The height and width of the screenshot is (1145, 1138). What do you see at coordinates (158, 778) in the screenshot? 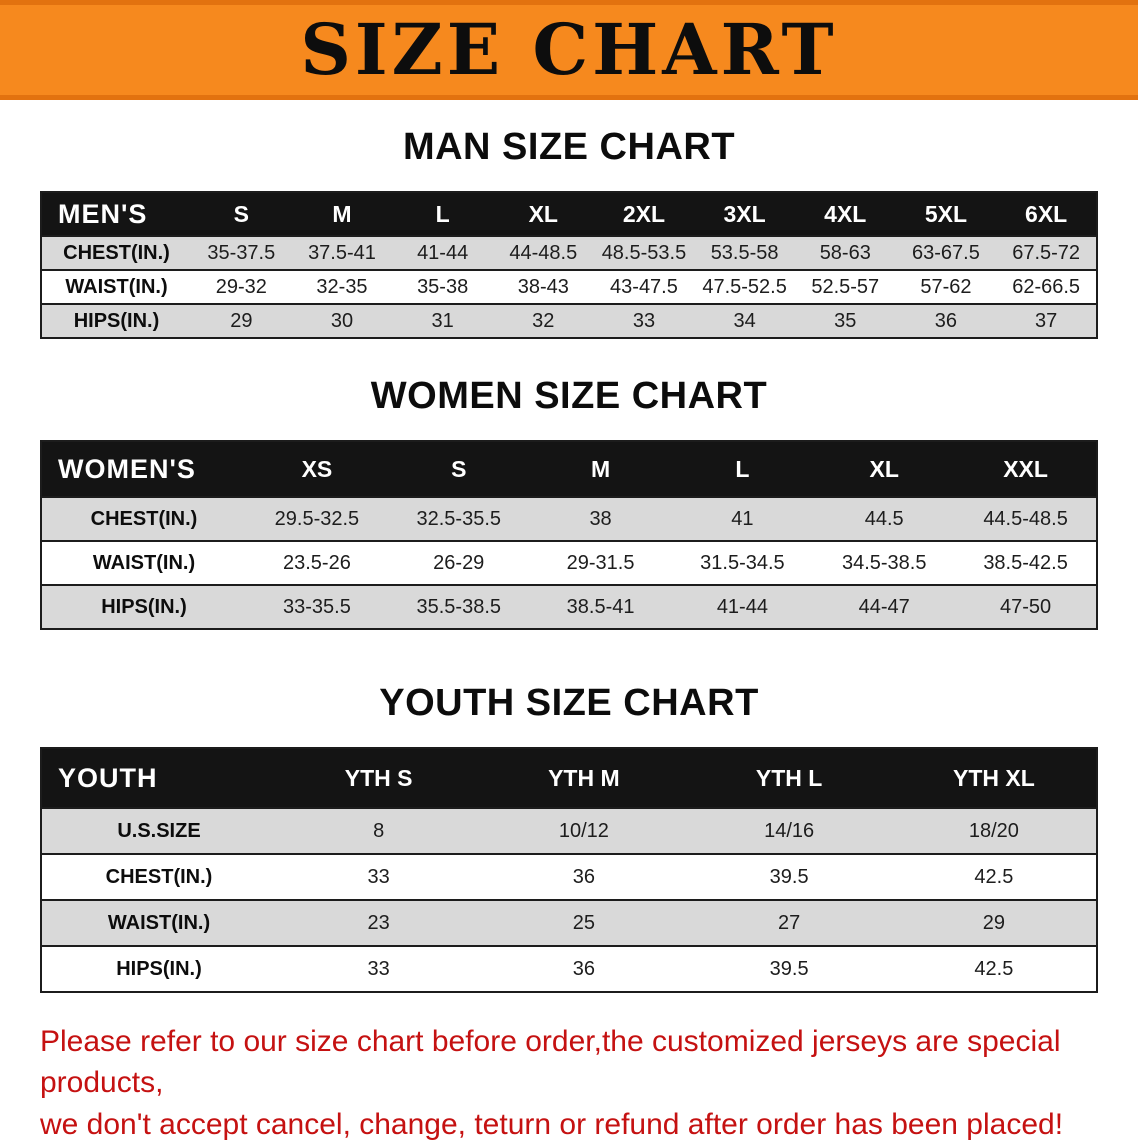
I see `table-corner-label: YOUTH` at bounding box center [158, 778].